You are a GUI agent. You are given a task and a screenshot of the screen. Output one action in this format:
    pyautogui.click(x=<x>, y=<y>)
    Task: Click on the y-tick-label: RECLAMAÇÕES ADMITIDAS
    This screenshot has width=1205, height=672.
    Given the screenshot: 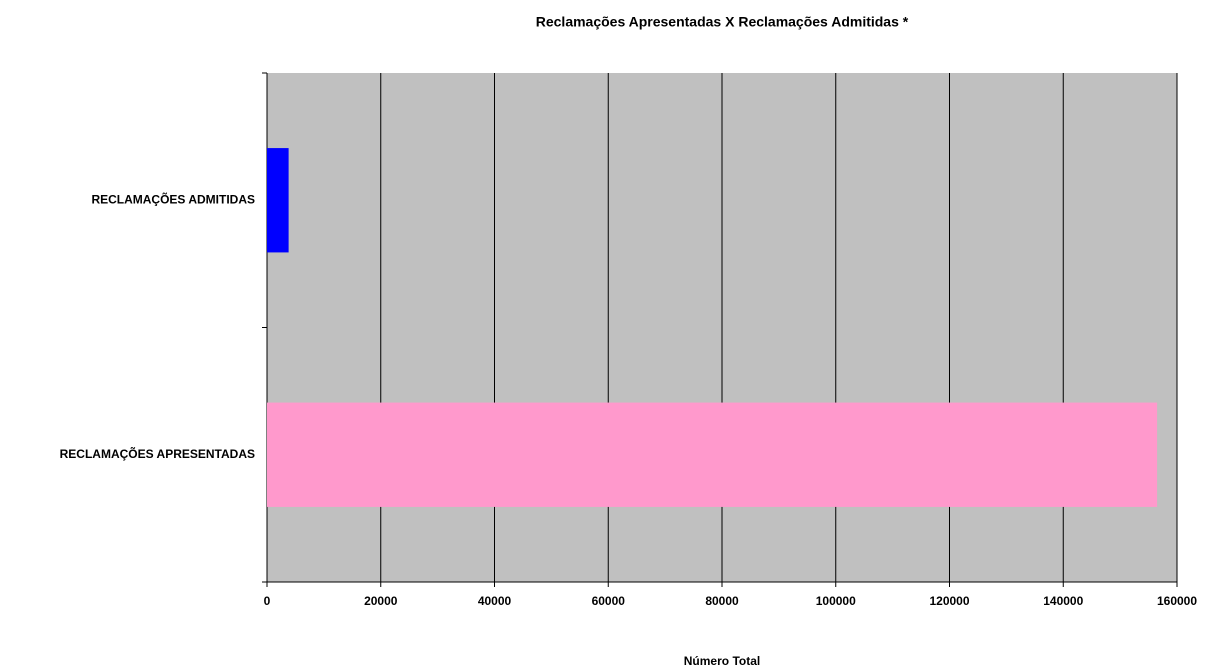 What is the action you would take?
    pyautogui.click(x=173, y=198)
    